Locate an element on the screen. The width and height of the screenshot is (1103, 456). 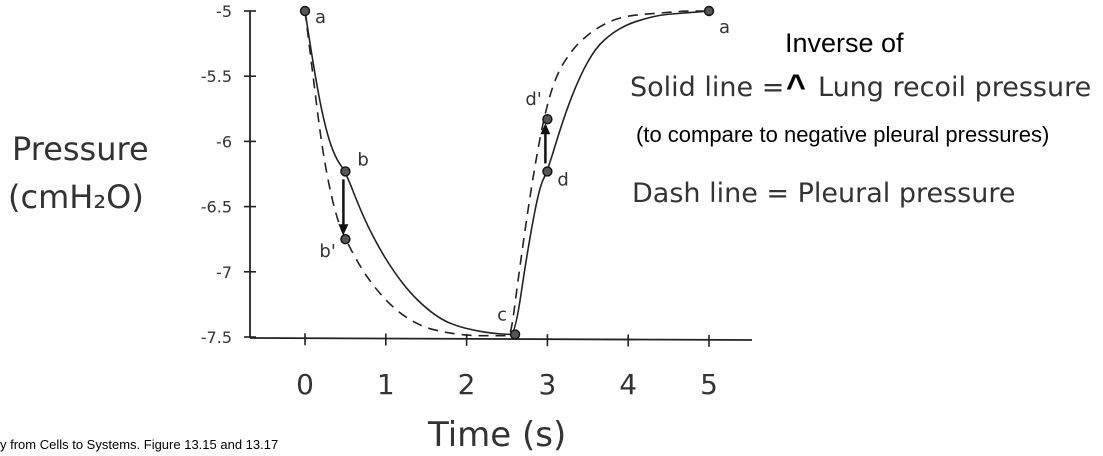
x-axis-label: Time (s) is located at coordinates (496, 435).